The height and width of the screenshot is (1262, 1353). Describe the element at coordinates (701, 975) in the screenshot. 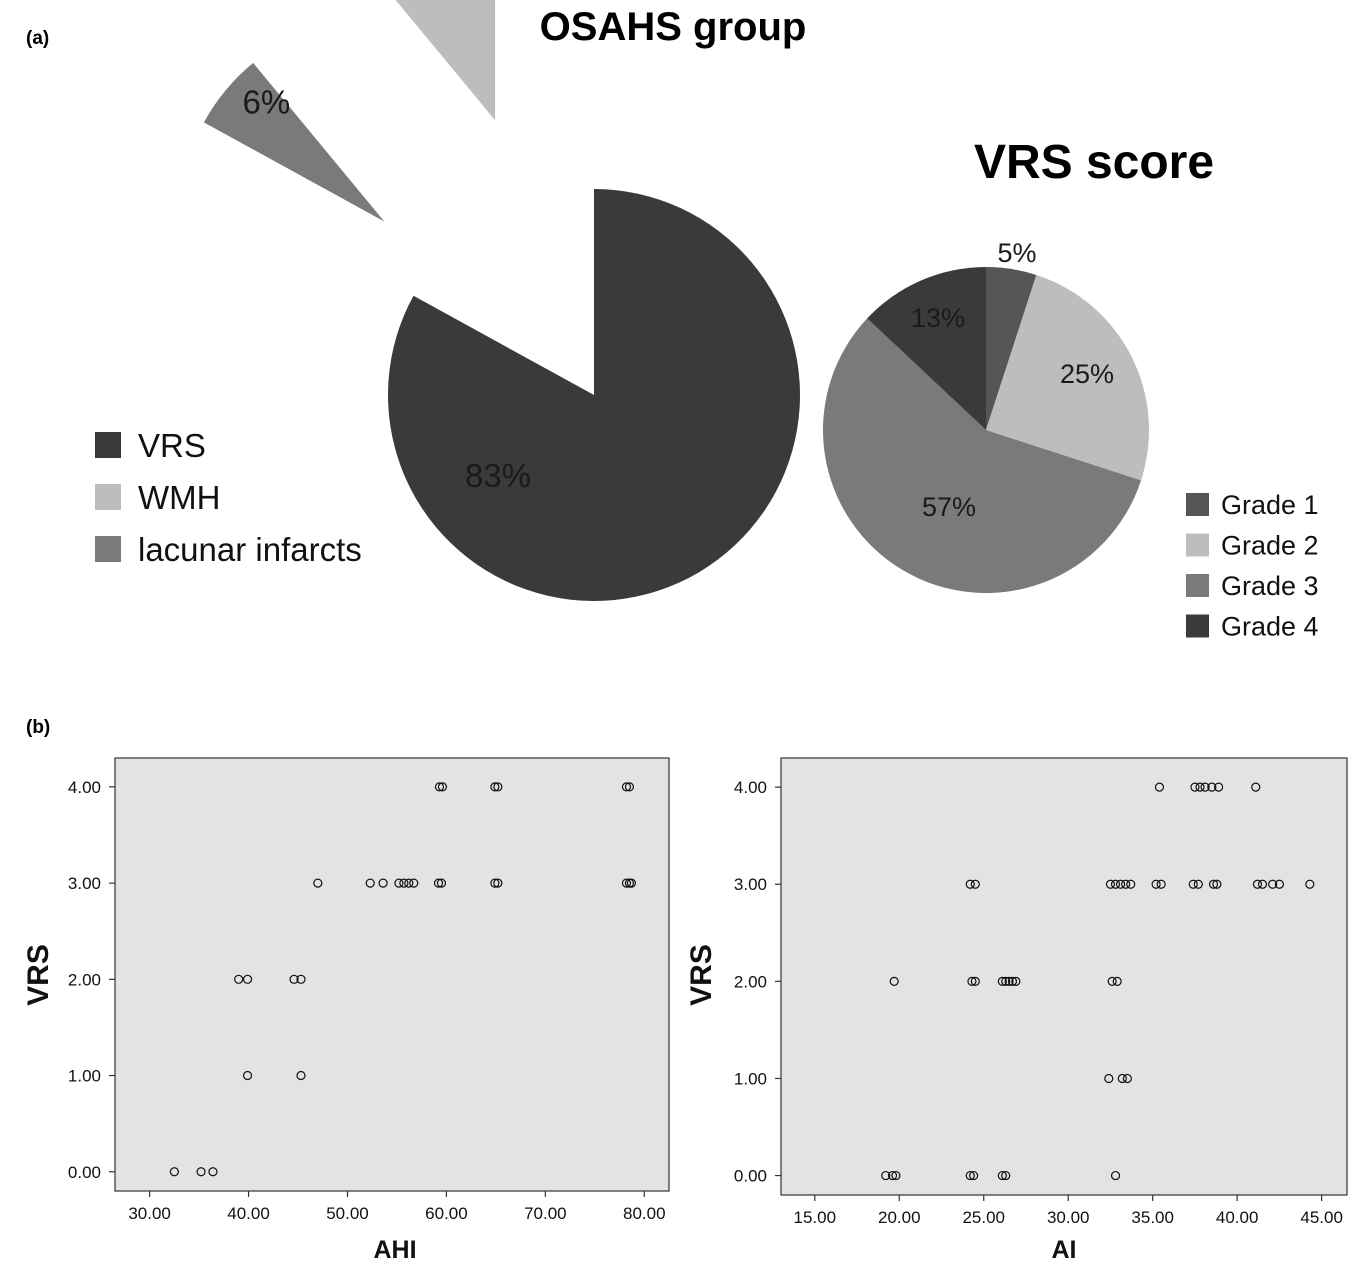

I see `ai-y-axis-title: VRS` at that location.